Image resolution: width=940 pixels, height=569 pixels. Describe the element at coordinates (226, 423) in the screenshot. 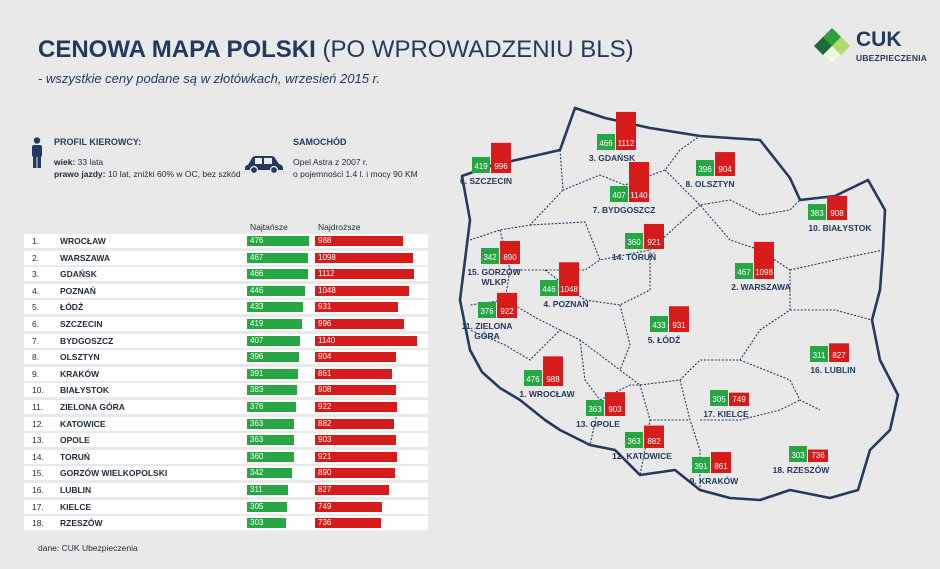

I see `table-row: 12. KATOWICE 363 882` at that location.